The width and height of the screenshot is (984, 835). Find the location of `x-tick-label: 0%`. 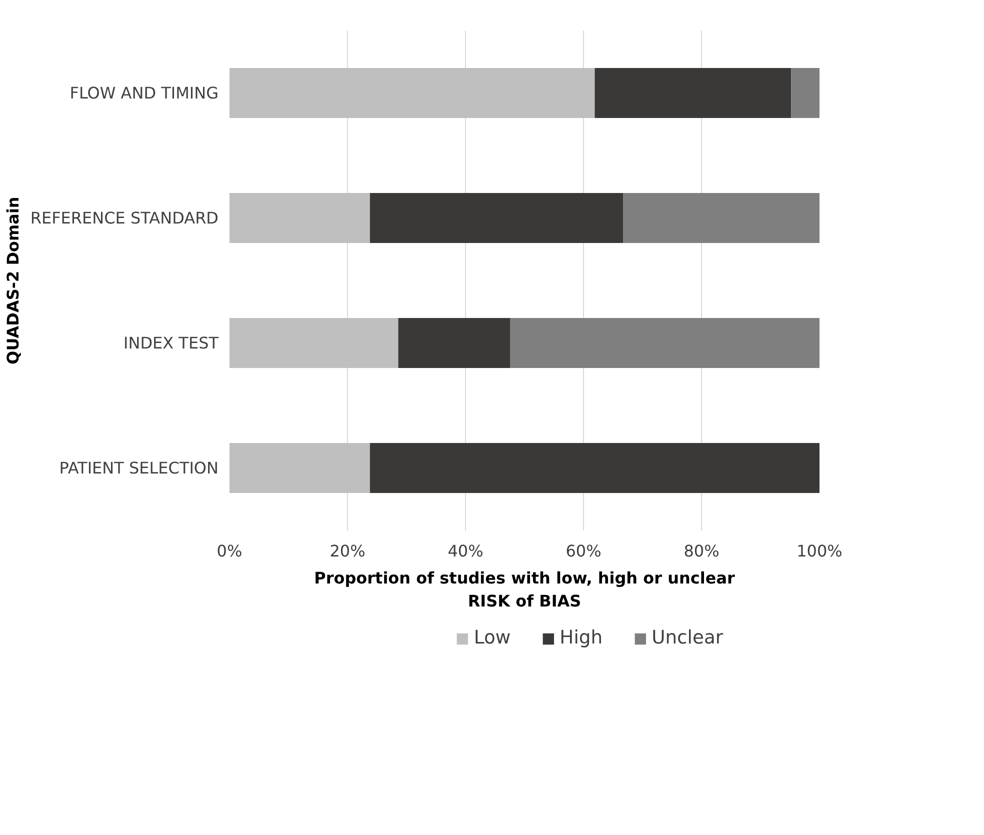

x-tick-label: 0% is located at coordinates (229, 551).